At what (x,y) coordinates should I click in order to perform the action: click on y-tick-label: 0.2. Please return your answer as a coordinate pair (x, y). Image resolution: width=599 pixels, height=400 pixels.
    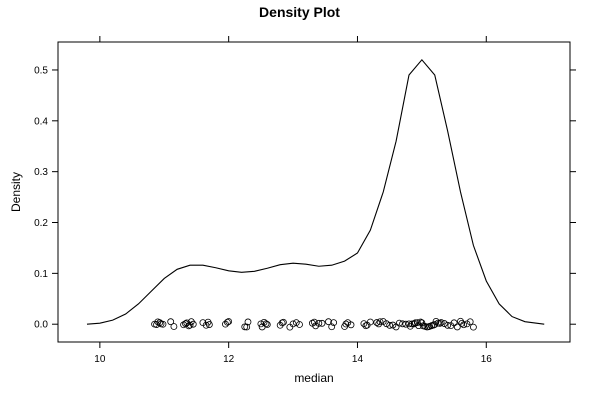
    Looking at the image, I should click on (41, 223).